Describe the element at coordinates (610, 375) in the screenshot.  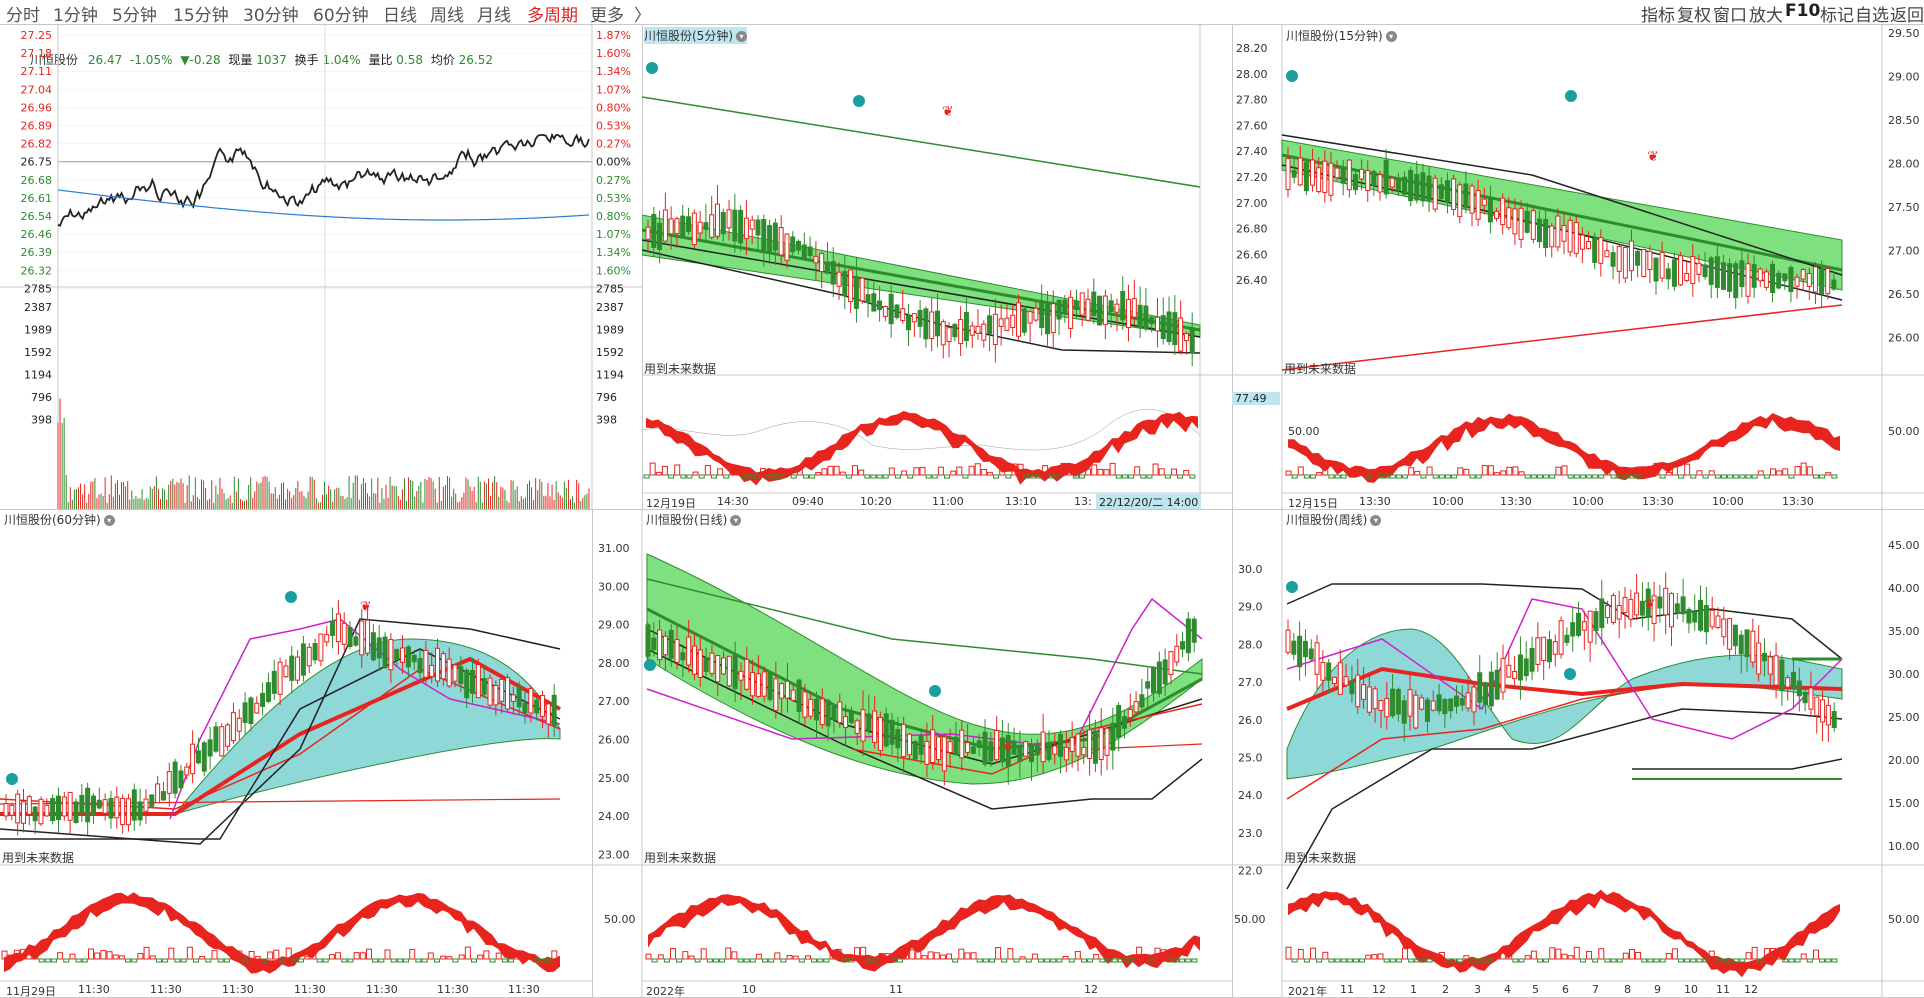
I see `vol-tick: 1194` at that location.